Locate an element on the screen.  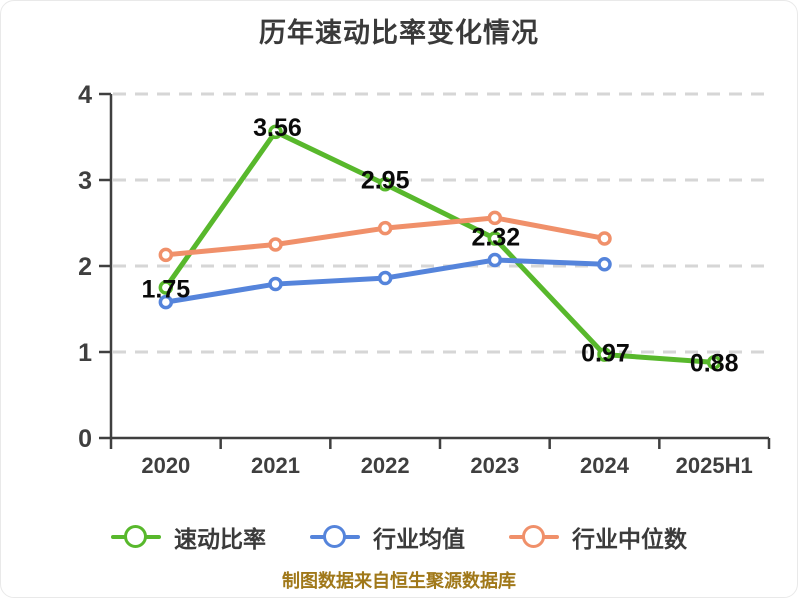
data-source-note: 制图数据来自恒生聚源数据库 is located at coordinates (399, 581).